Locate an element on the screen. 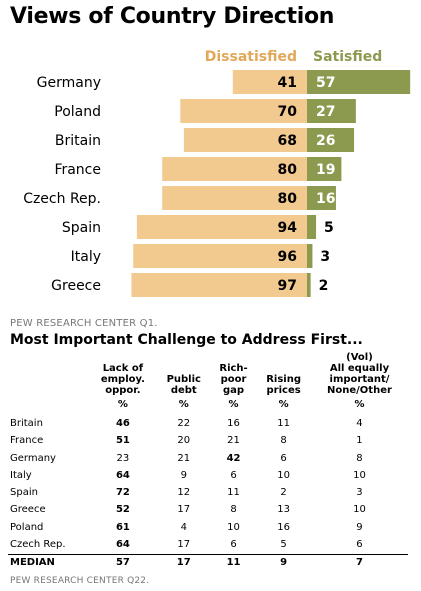 The width and height of the screenshot is (421, 591). label-satisfied-spain: 5 is located at coordinates (329, 228).